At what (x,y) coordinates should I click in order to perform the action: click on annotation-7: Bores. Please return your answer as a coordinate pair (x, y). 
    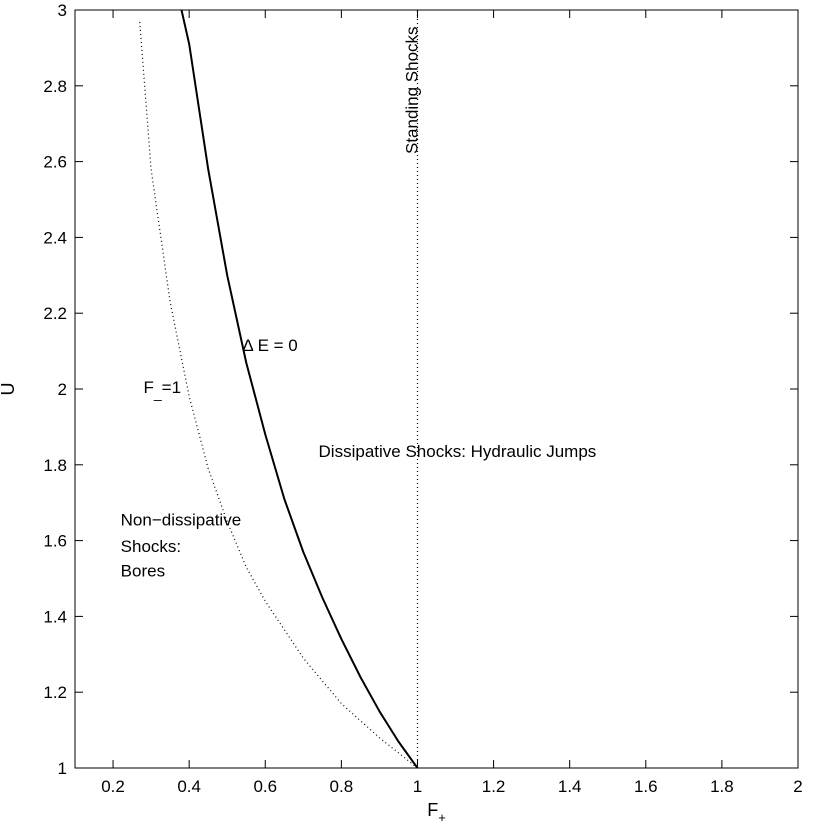
    Looking at the image, I should click on (143, 571).